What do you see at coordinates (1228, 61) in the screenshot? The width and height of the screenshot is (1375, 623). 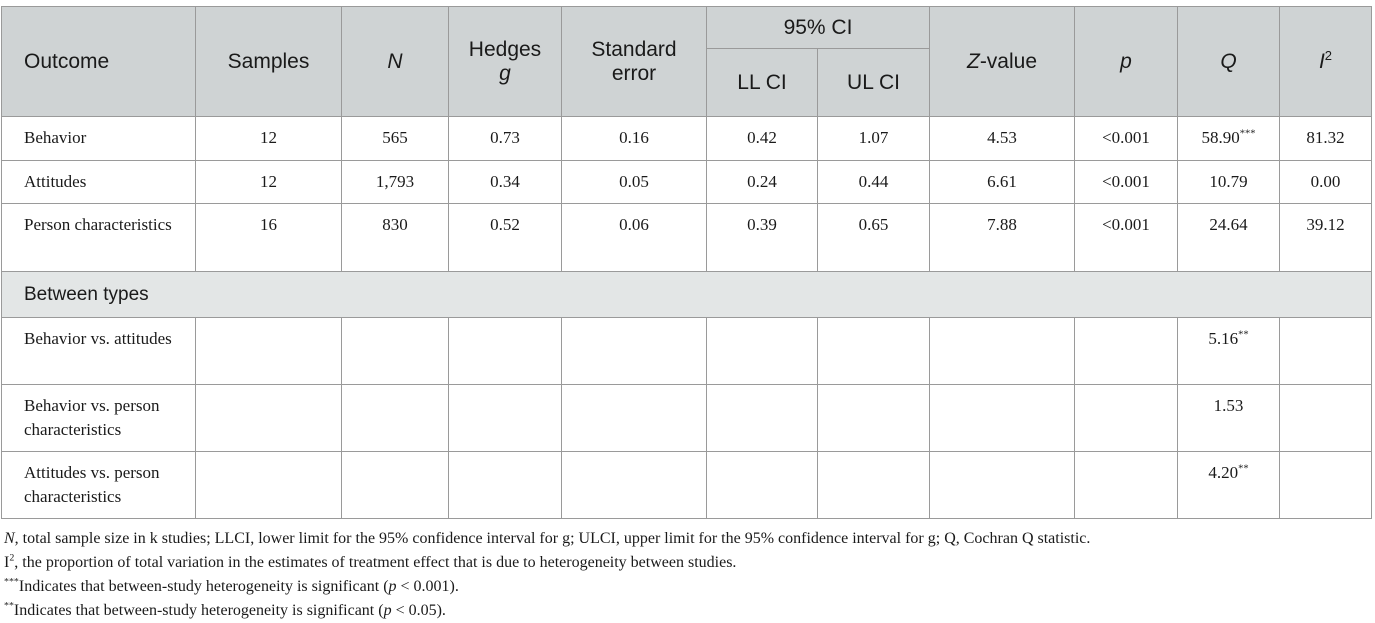 I see `header-q: Q` at bounding box center [1228, 61].